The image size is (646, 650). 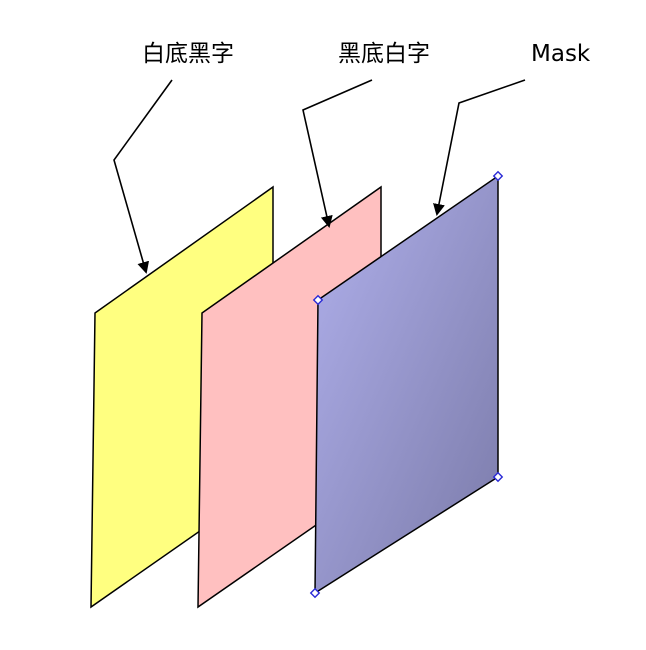 What do you see at coordinates (318, 300) in the screenshot?
I see `selection-handle-top-left` at bounding box center [318, 300].